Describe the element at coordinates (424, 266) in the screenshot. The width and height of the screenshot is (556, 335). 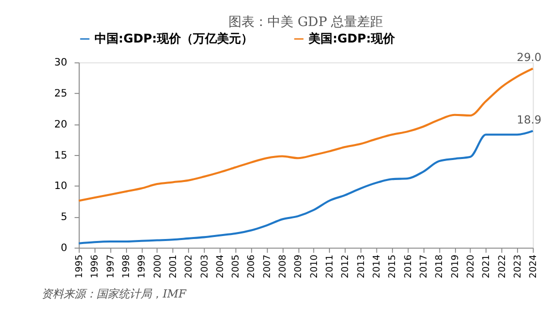
I see `x-tick-label: 2017` at that location.